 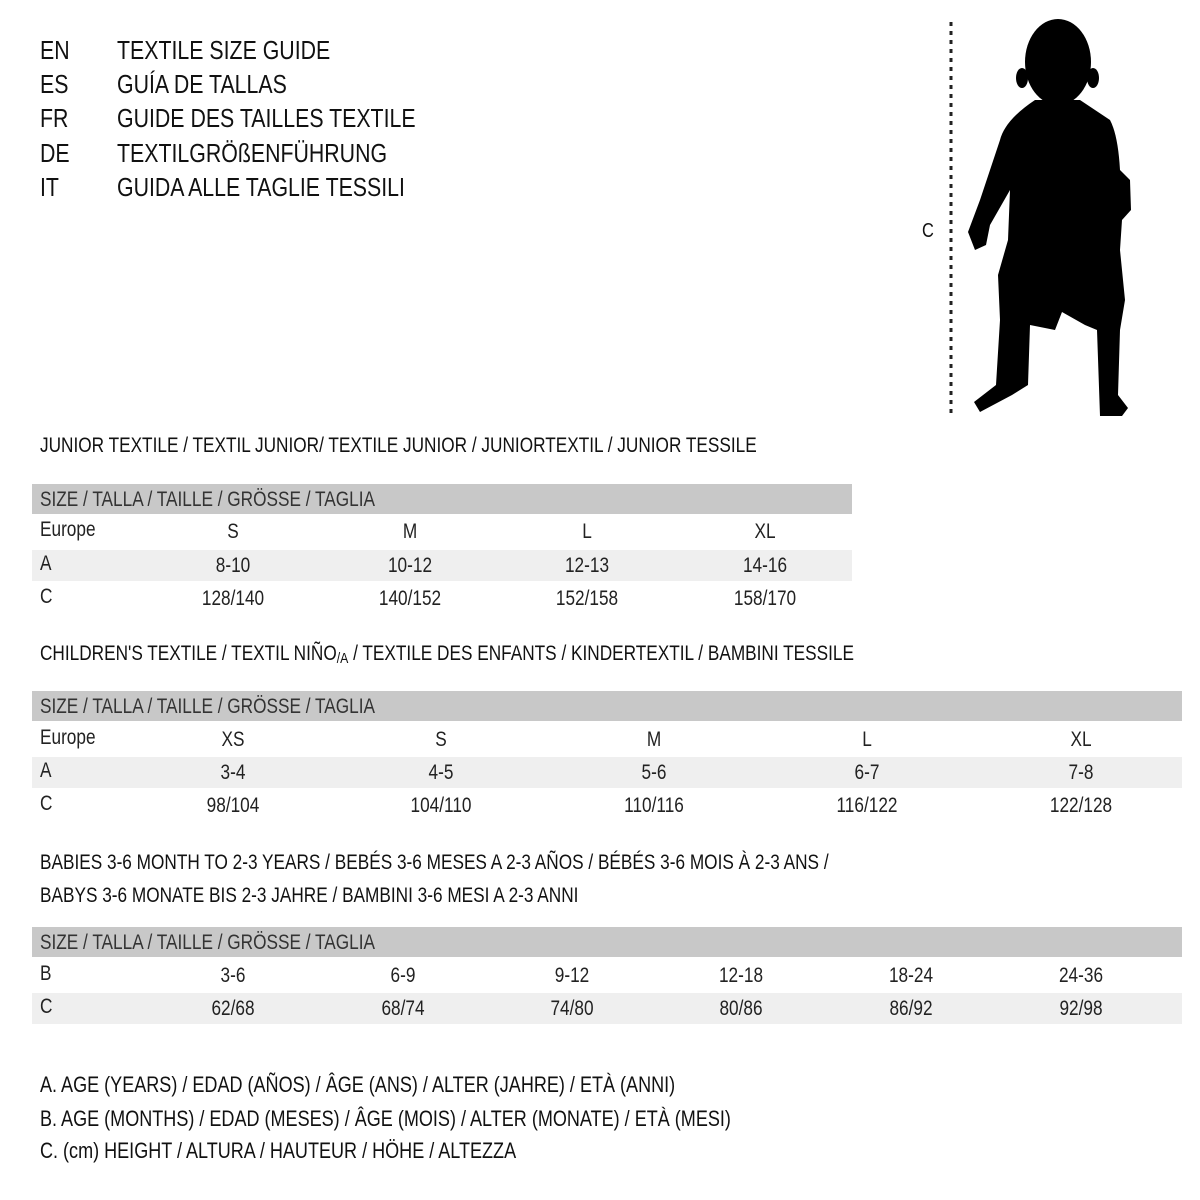 I want to click on table-cell: 116/122, so click(x=867, y=805).